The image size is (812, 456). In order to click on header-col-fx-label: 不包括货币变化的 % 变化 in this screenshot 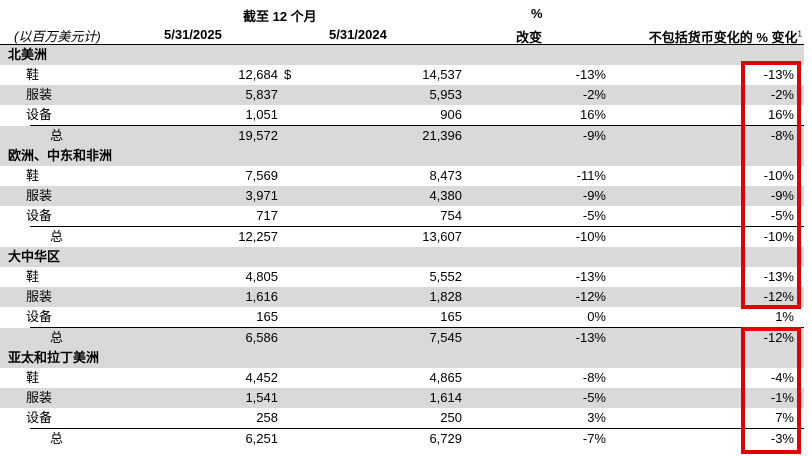, I will do `click(723, 37)`.